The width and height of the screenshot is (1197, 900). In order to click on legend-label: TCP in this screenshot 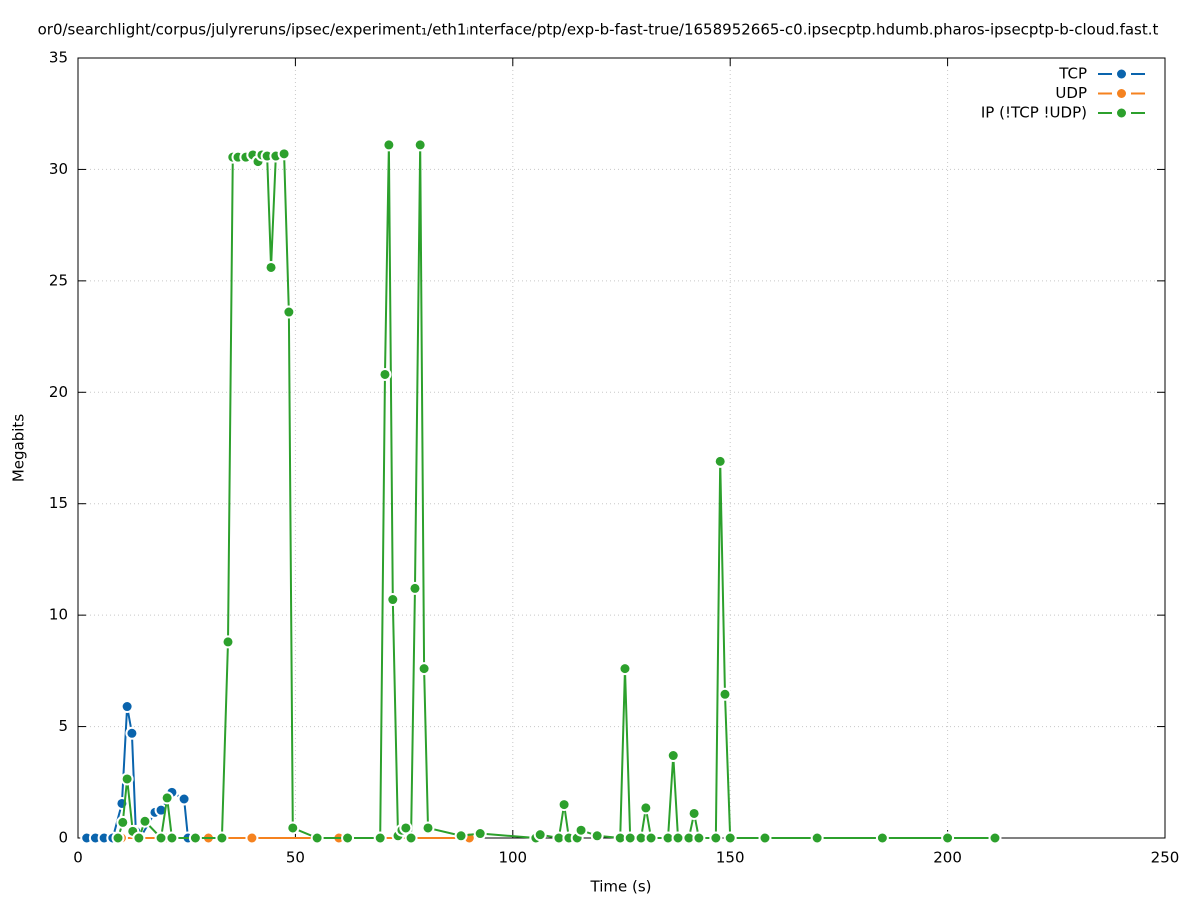, I will do `click(1072, 74)`.